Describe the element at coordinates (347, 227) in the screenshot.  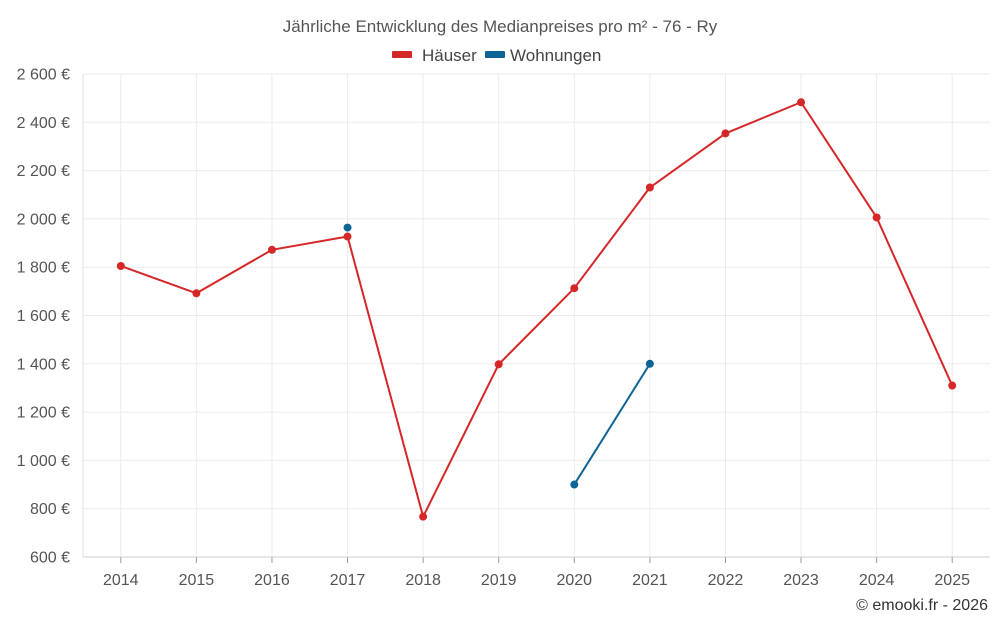
I see `data-point-wohnungen-2017` at that location.